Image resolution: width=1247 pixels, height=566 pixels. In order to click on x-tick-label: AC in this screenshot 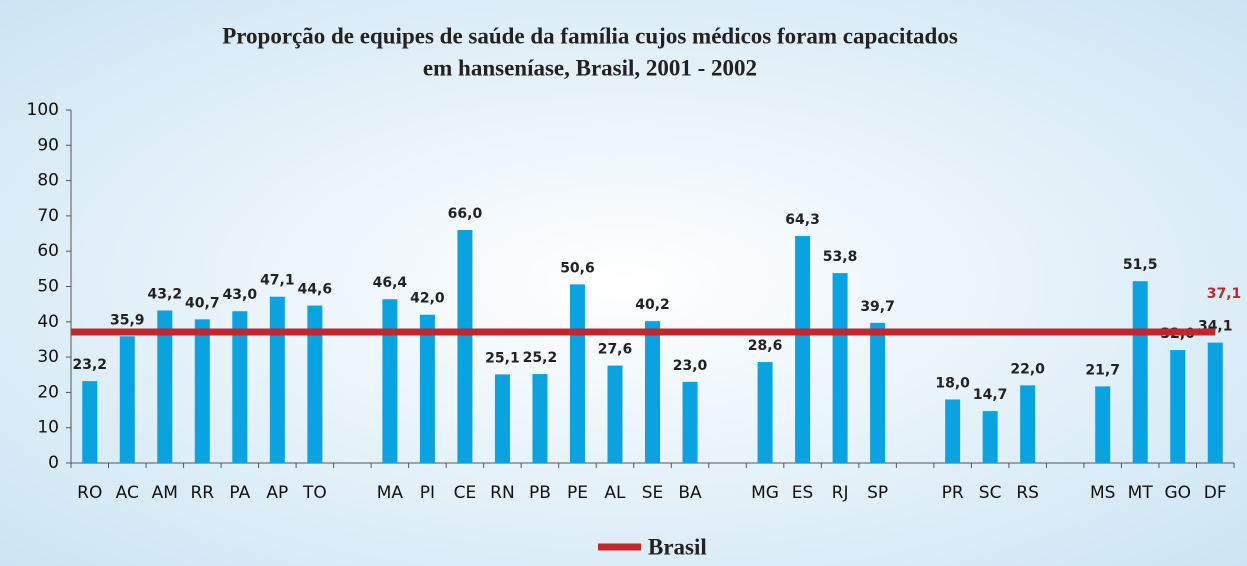, I will do `click(127, 493)`.